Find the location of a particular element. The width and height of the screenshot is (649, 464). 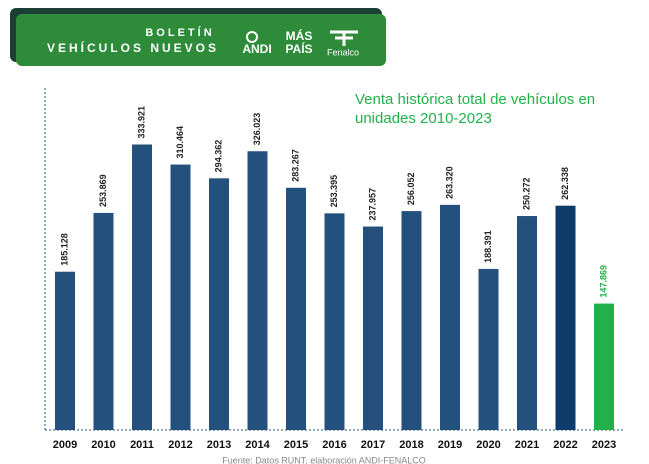

x-tick-label: 2023 is located at coordinates (604, 445).